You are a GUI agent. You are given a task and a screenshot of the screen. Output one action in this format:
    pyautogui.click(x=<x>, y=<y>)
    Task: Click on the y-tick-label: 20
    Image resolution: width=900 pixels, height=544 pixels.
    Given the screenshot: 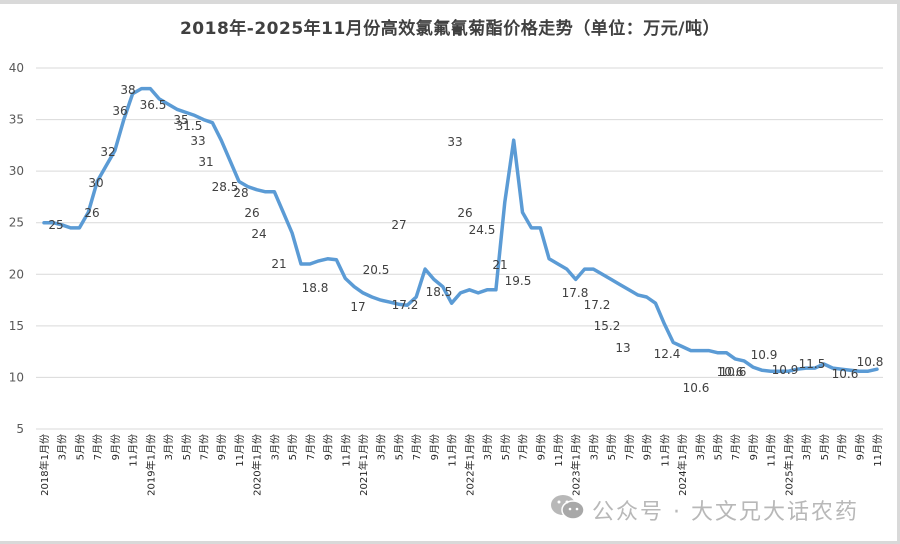 What is the action you would take?
    pyautogui.click(x=16, y=274)
    